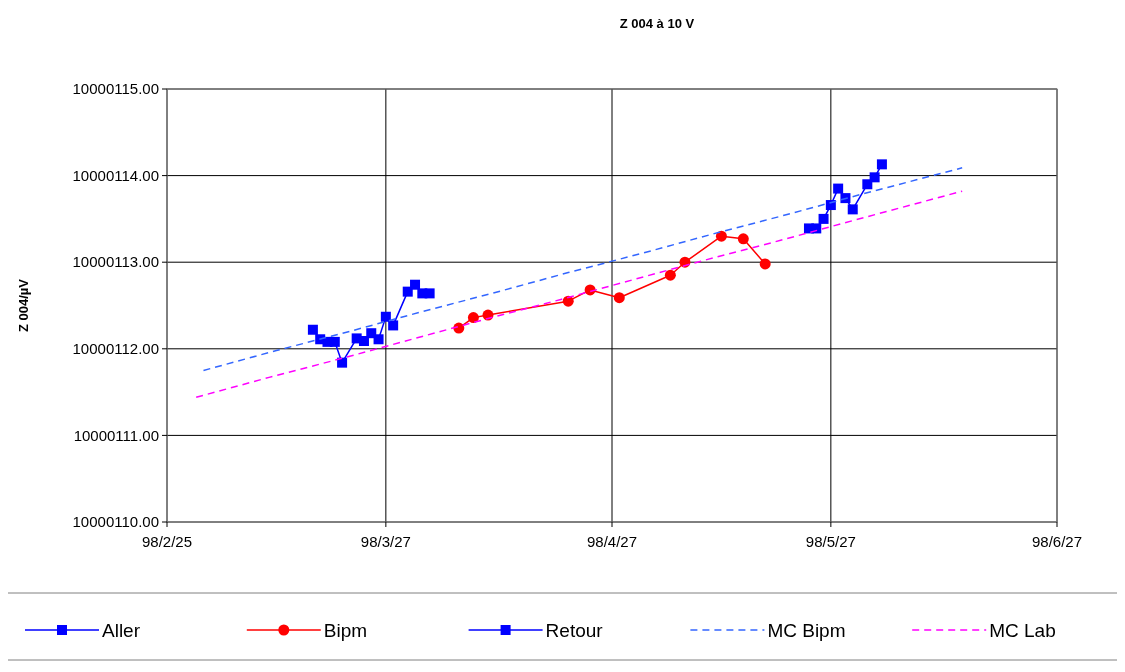  What do you see at coordinates (115, 89) in the screenshot?
I see `y-tick-label: 10000115.00` at bounding box center [115, 89].